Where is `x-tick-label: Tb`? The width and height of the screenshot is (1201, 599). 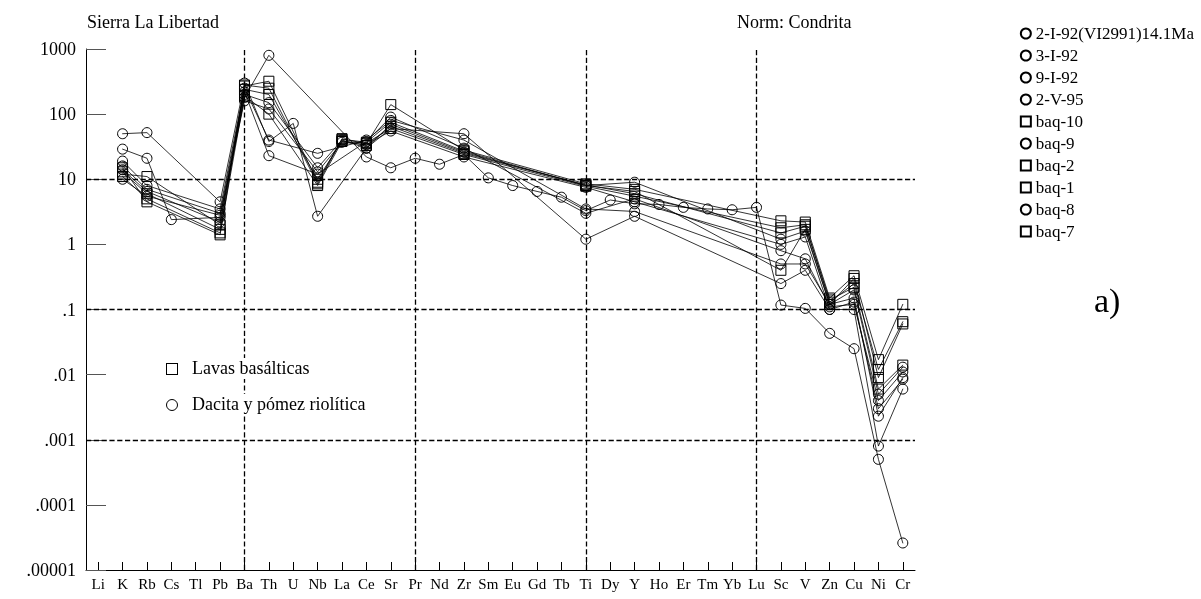 x-tick-label: Tb is located at coordinates (561, 583).